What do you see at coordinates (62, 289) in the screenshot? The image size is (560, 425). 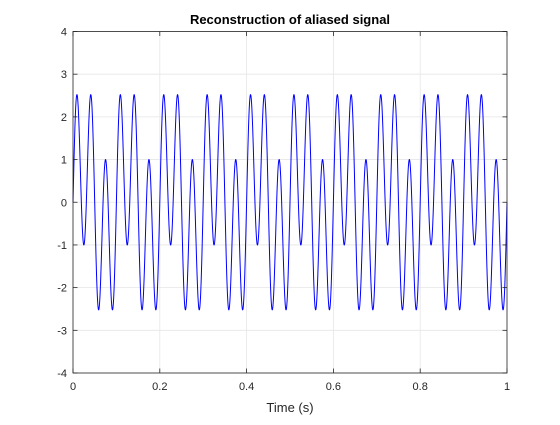 I see `y-tick-label: -2` at bounding box center [62, 289].